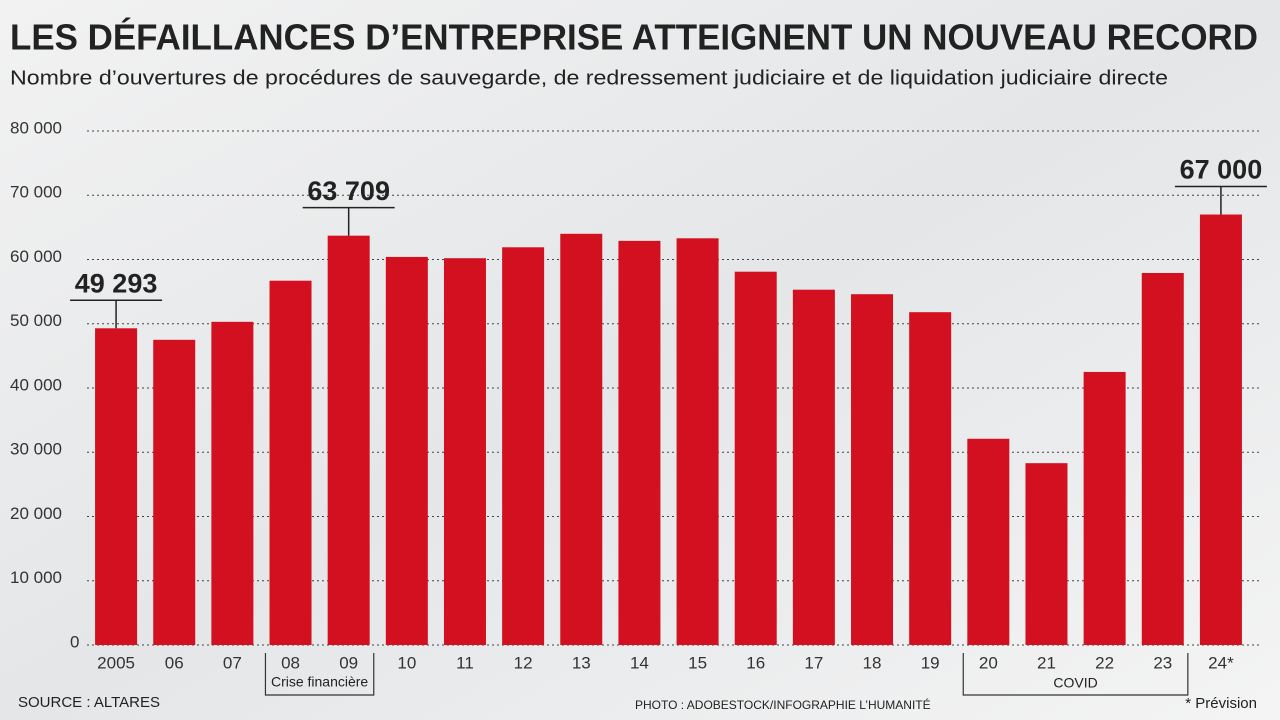 Image resolution: width=1280 pixels, height=720 pixels. What do you see at coordinates (813, 662) in the screenshot?
I see `x-tick-label: 17` at bounding box center [813, 662].